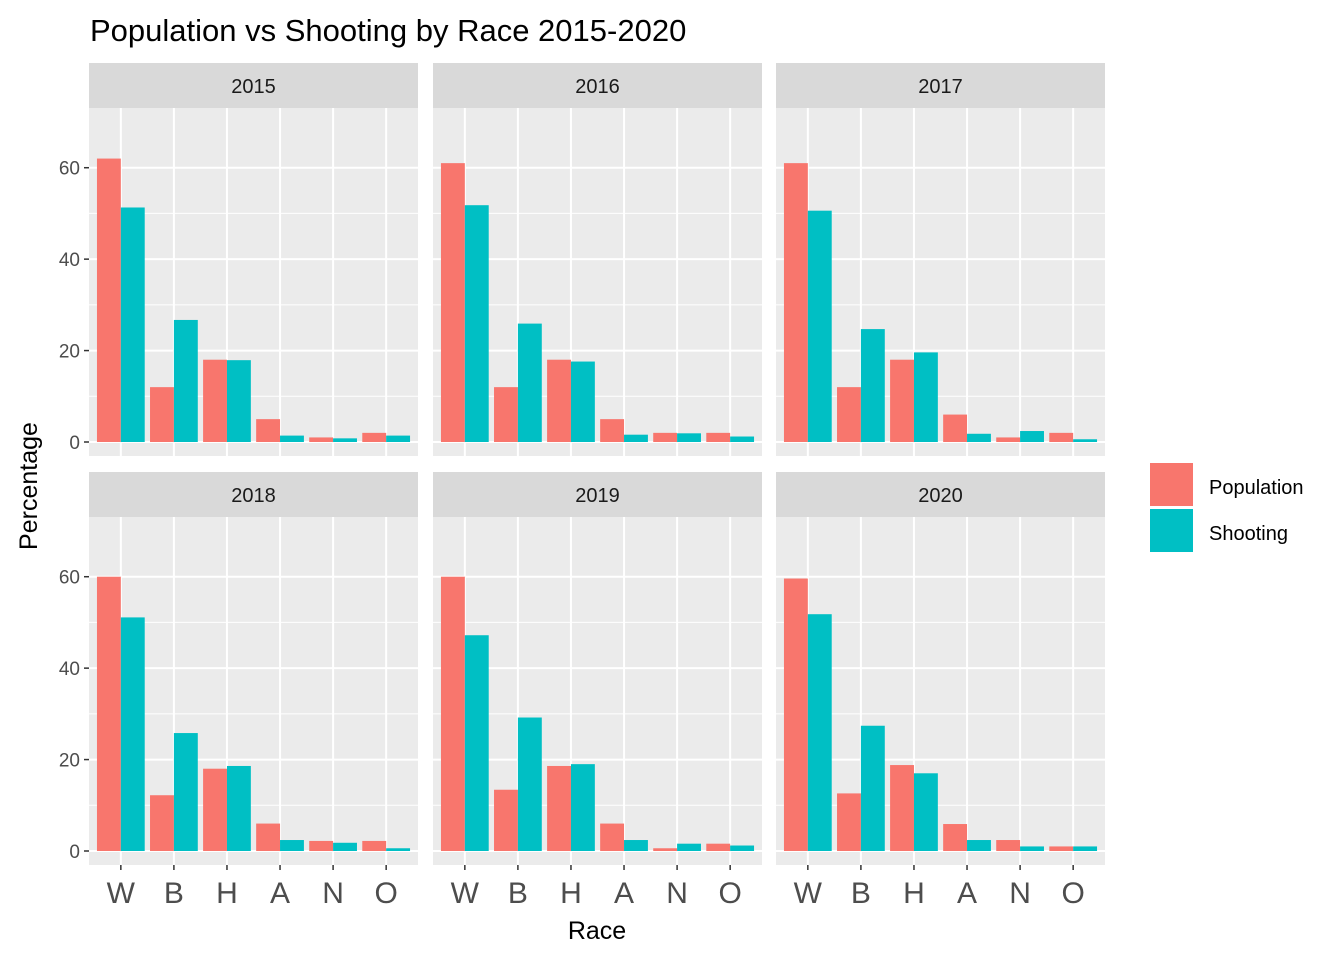 Image resolution: width=1344 pixels, height=960 pixels. I want to click on facet-label: 2020, so click(940, 496).